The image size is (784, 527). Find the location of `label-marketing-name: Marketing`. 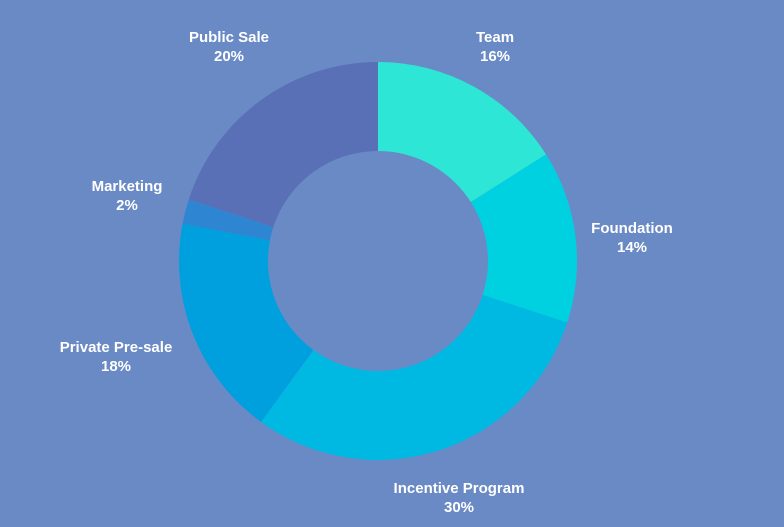

label-marketing-name: Marketing is located at coordinates (127, 186).